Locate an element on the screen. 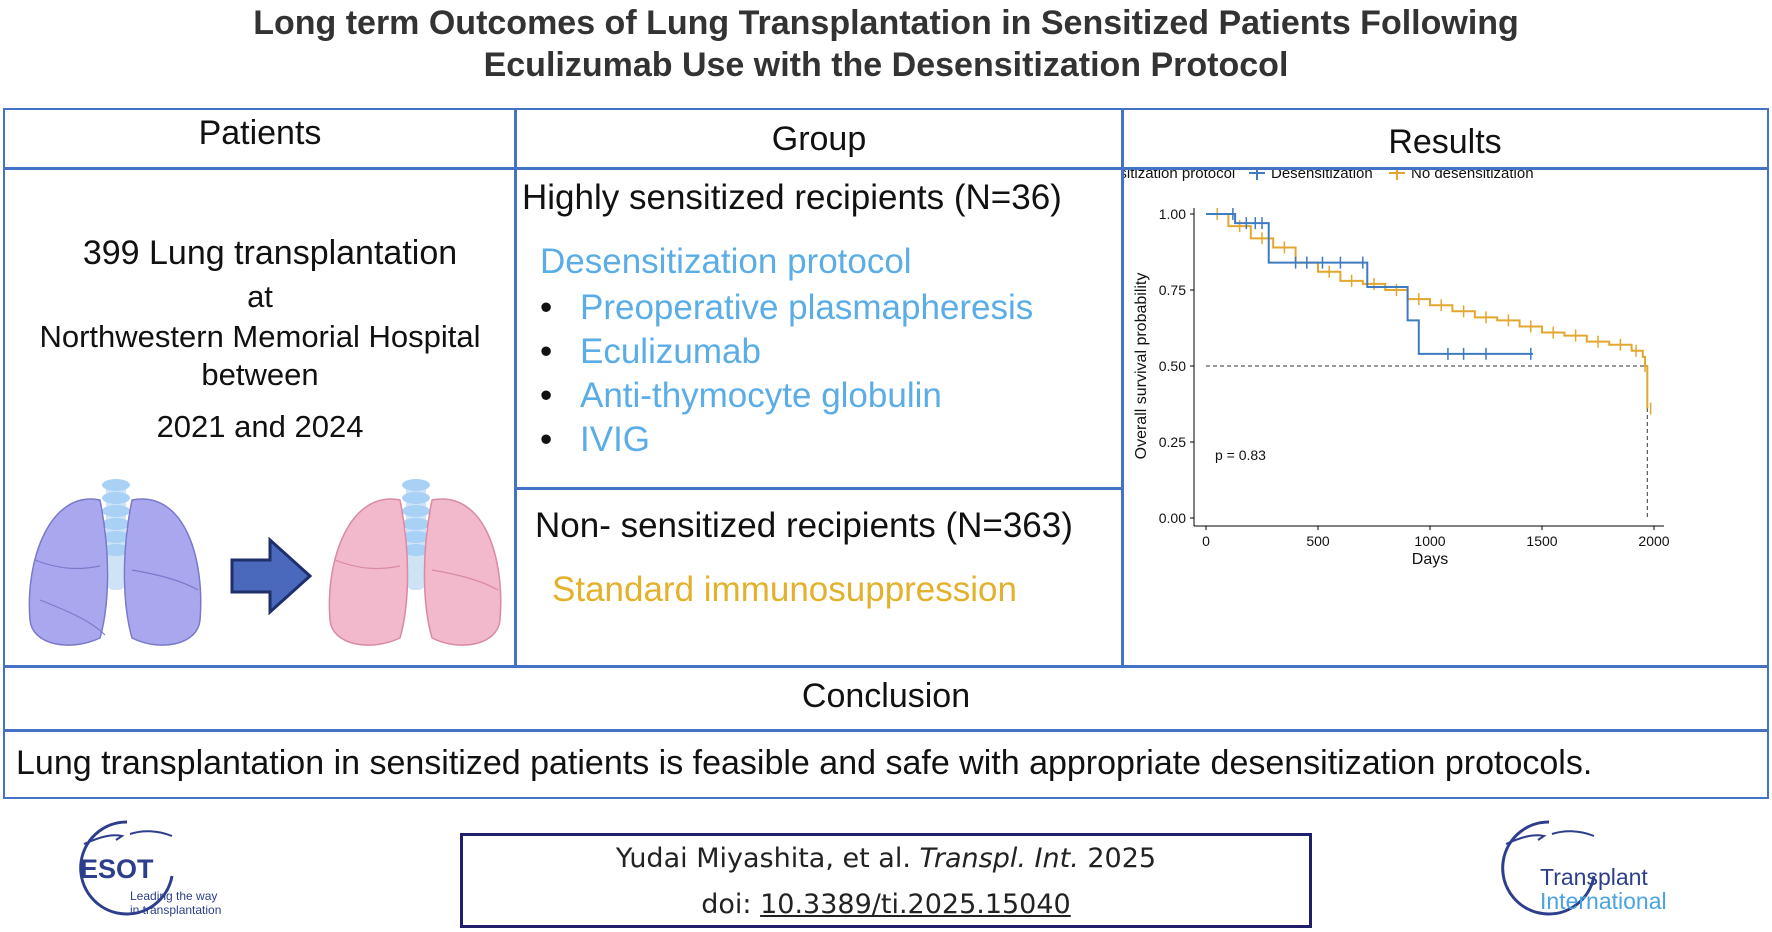 The image size is (1772, 932). y-tick-label: 0.75 is located at coordinates (1172, 290).